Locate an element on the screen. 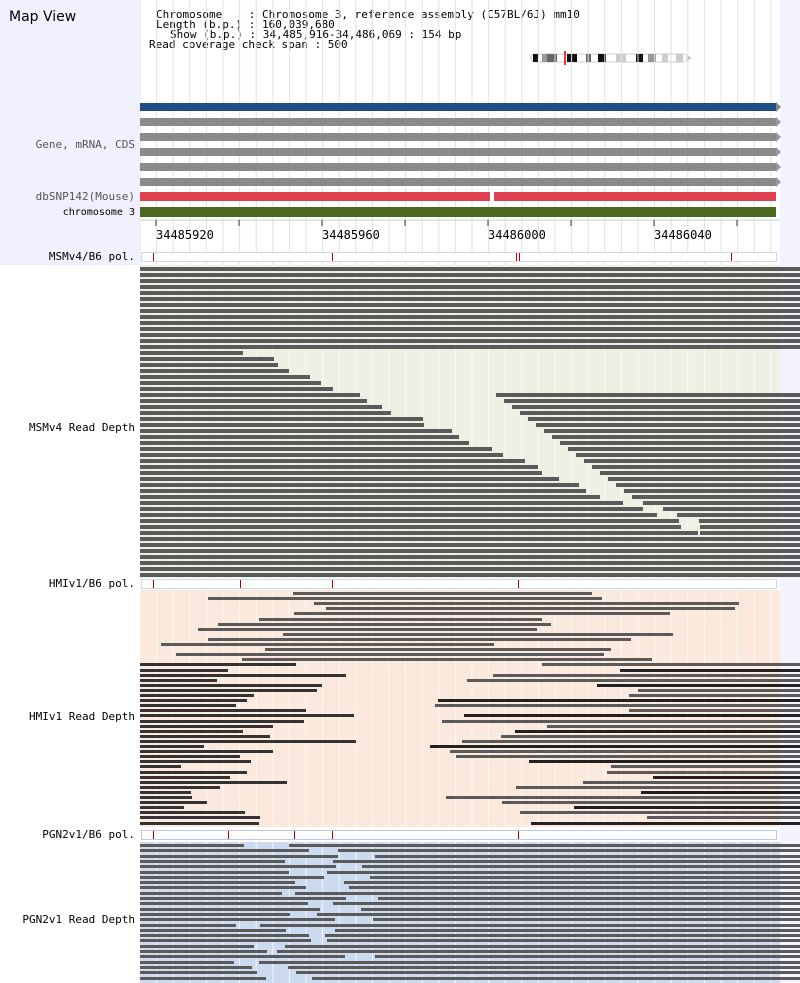 The image size is (800, 983). msm-pol-strip is located at coordinates (459, 257).